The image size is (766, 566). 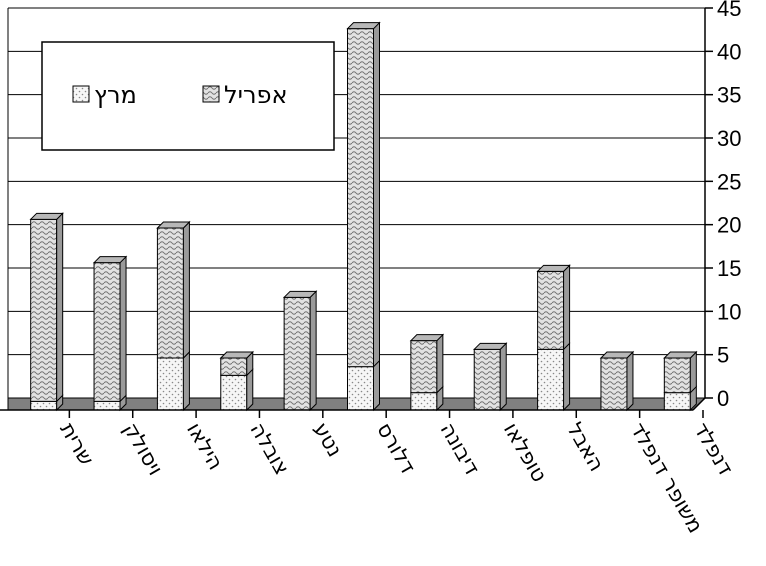 What do you see at coordinates (585, 447) in the screenshot?
I see `category-label: האבל` at bounding box center [585, 447].